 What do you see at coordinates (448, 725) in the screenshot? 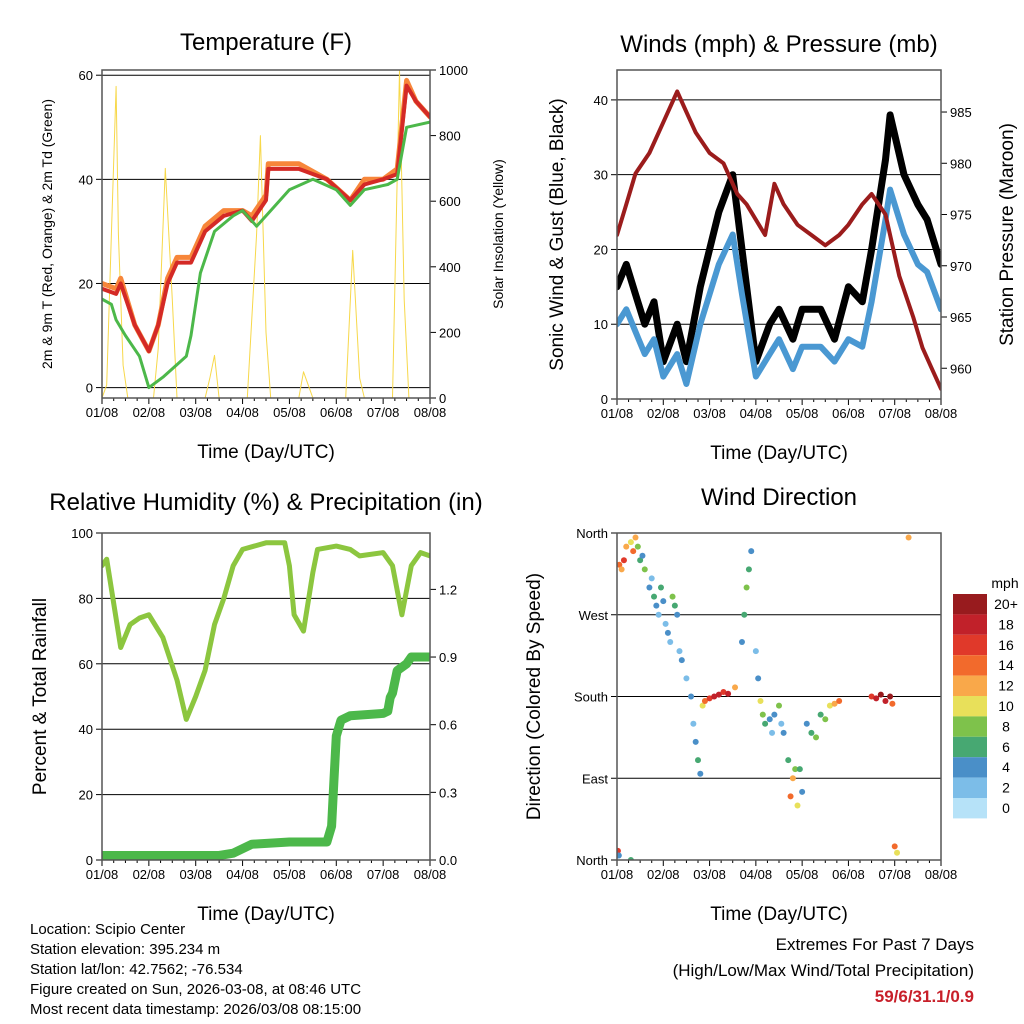
I see `y-right-tick-label: 0.6` at bounding box center [448, 725].